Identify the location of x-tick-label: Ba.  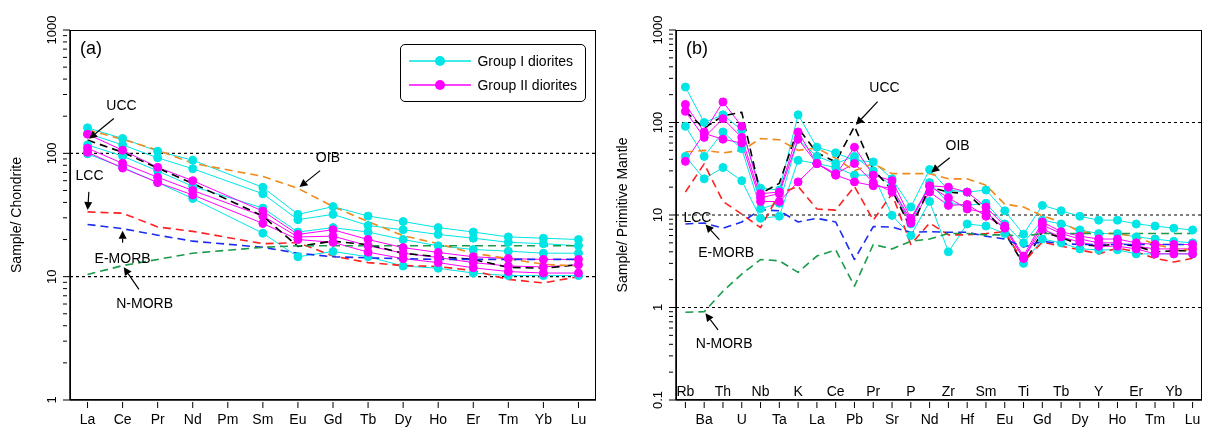
(704, 419).